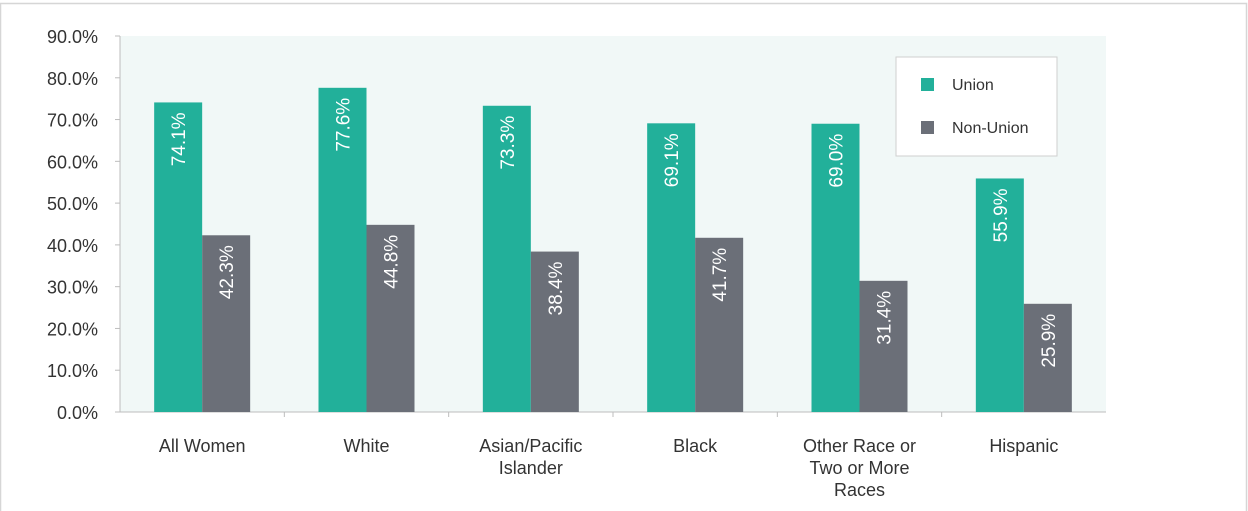  Describe the element at coordinates (77, 413) in the screenshot. I see `y-tick-label: 0.0%` at that location.